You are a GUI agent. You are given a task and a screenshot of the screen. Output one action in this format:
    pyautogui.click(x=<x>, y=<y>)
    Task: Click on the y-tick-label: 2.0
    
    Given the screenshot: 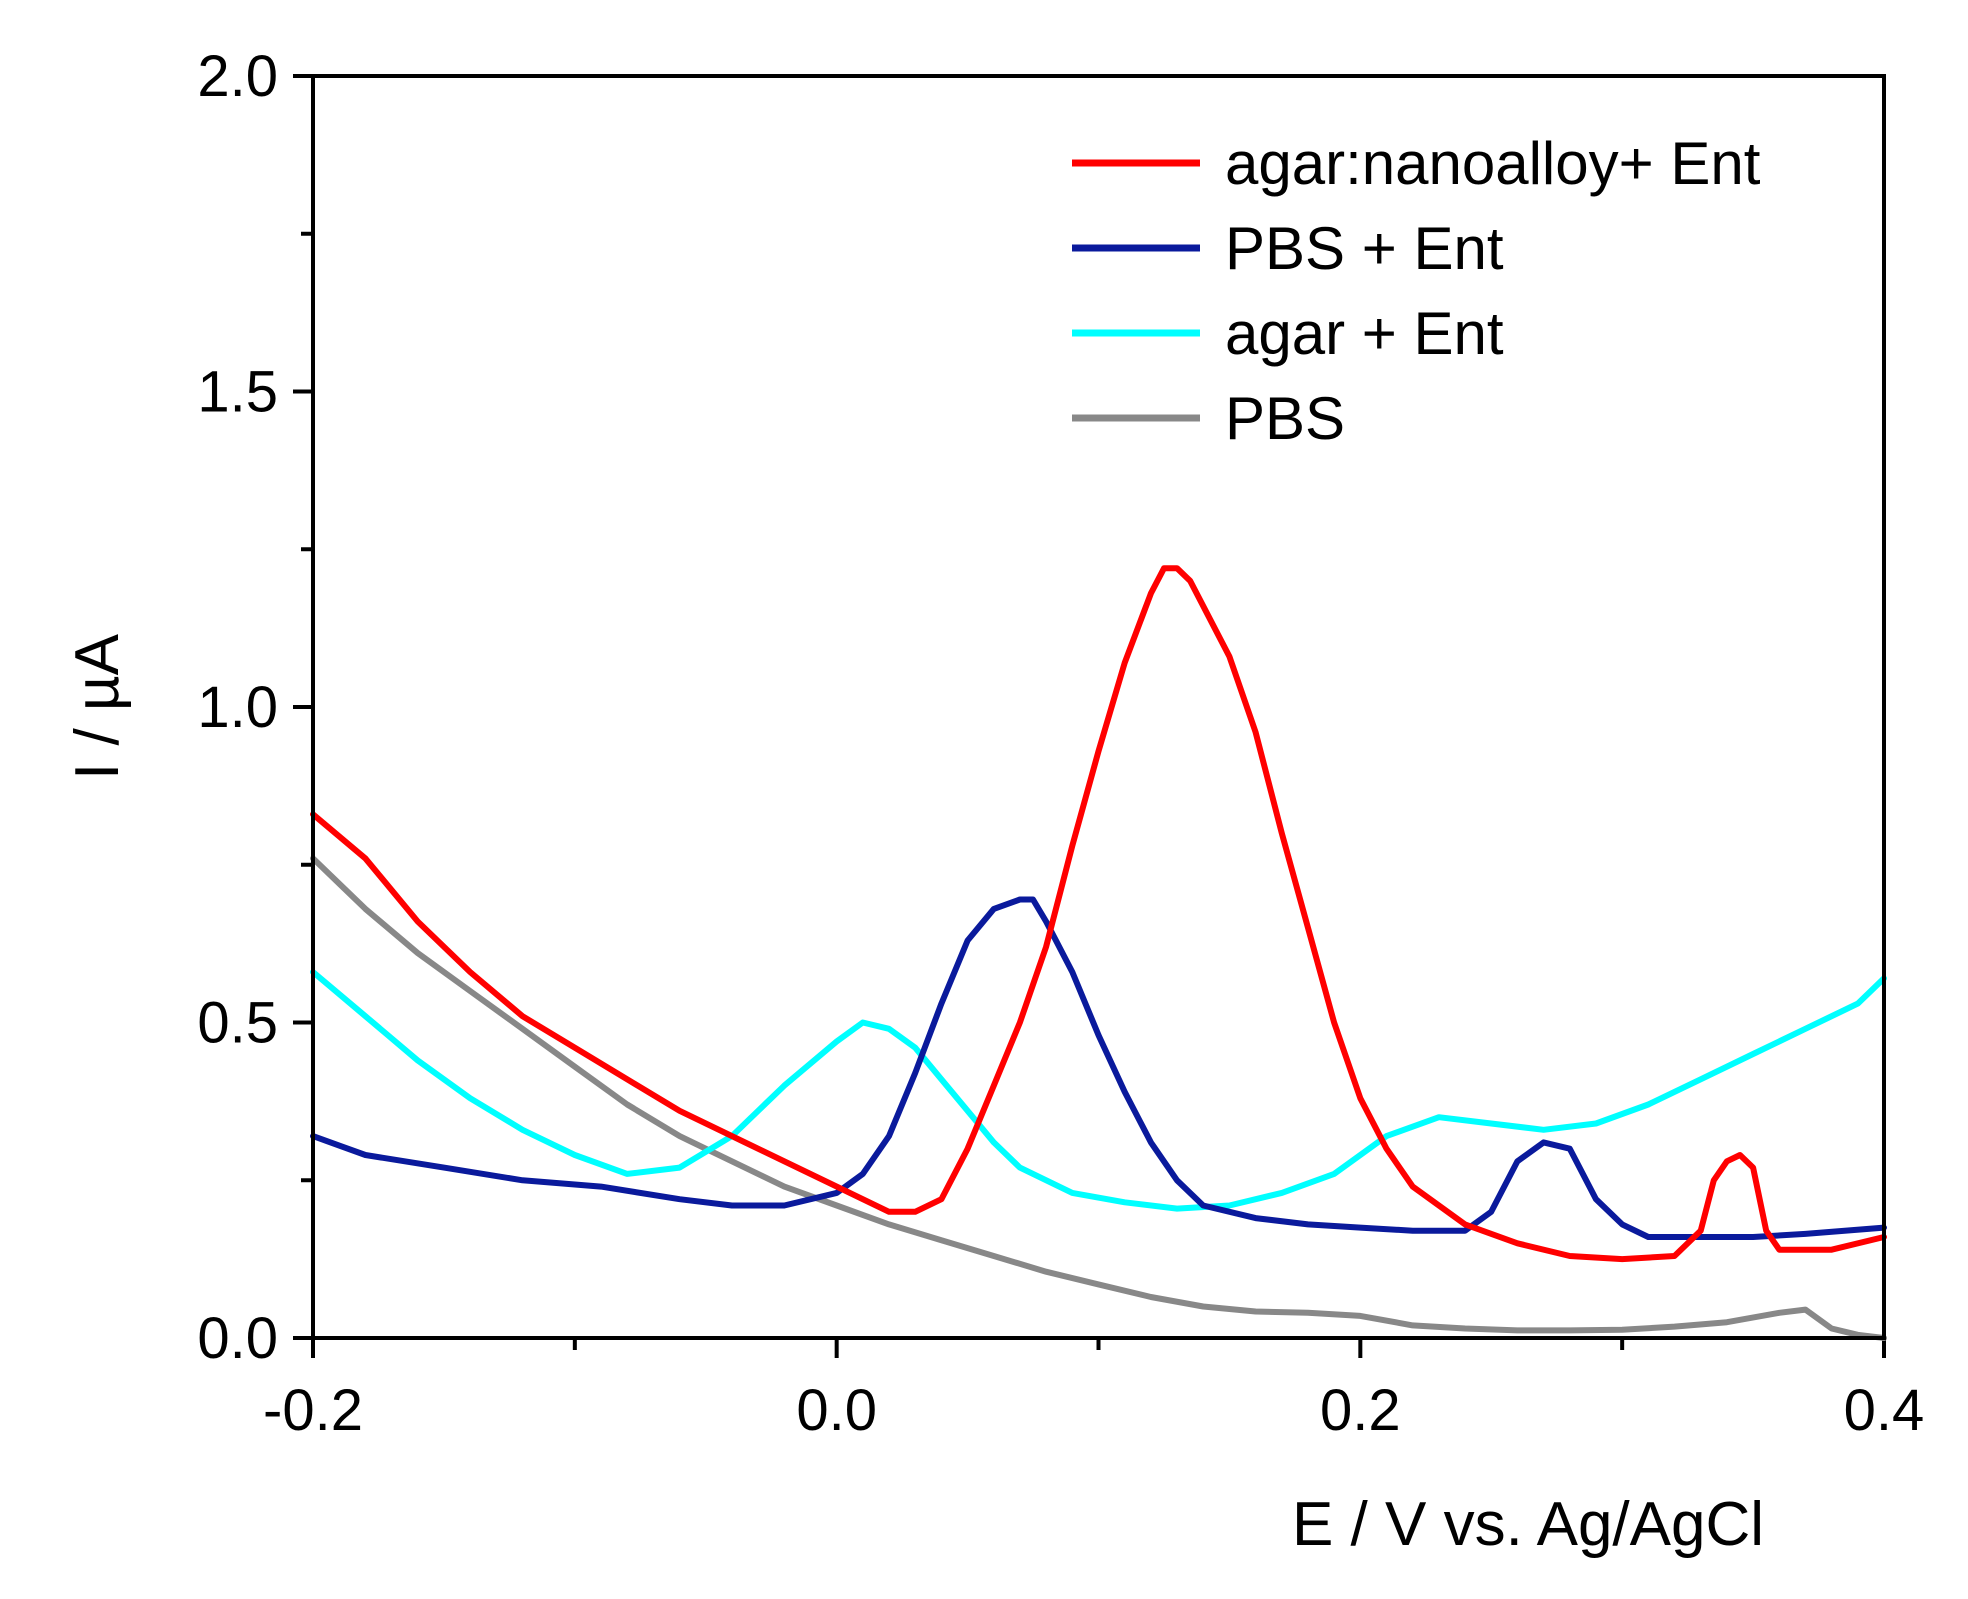 What is the action you would take?
    pyautogui.click(x=237, y=76)
    